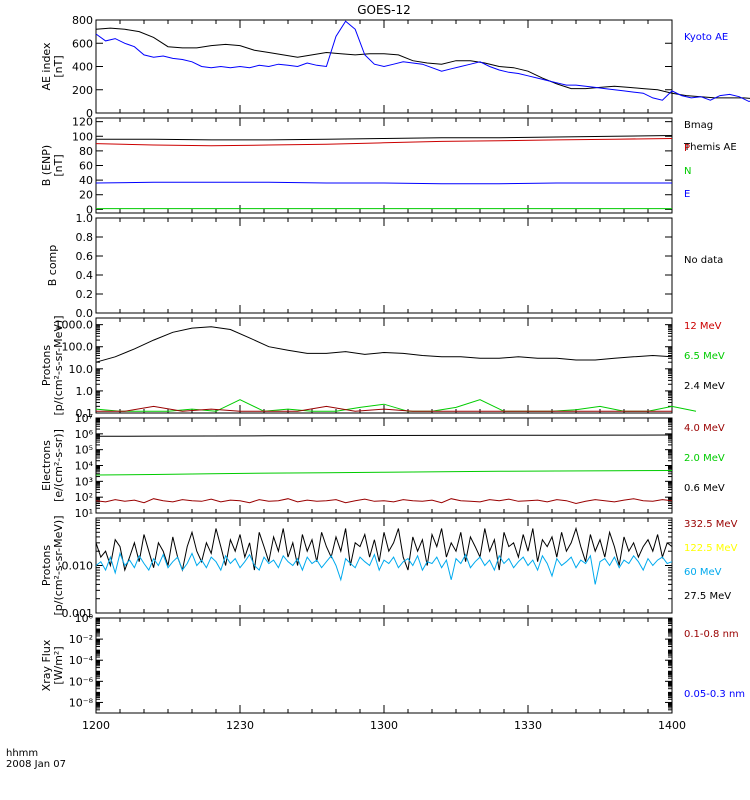 This screenshot has height=800, width=750. I want to click on y-tick-label: 10⁰, so click(84, 618).